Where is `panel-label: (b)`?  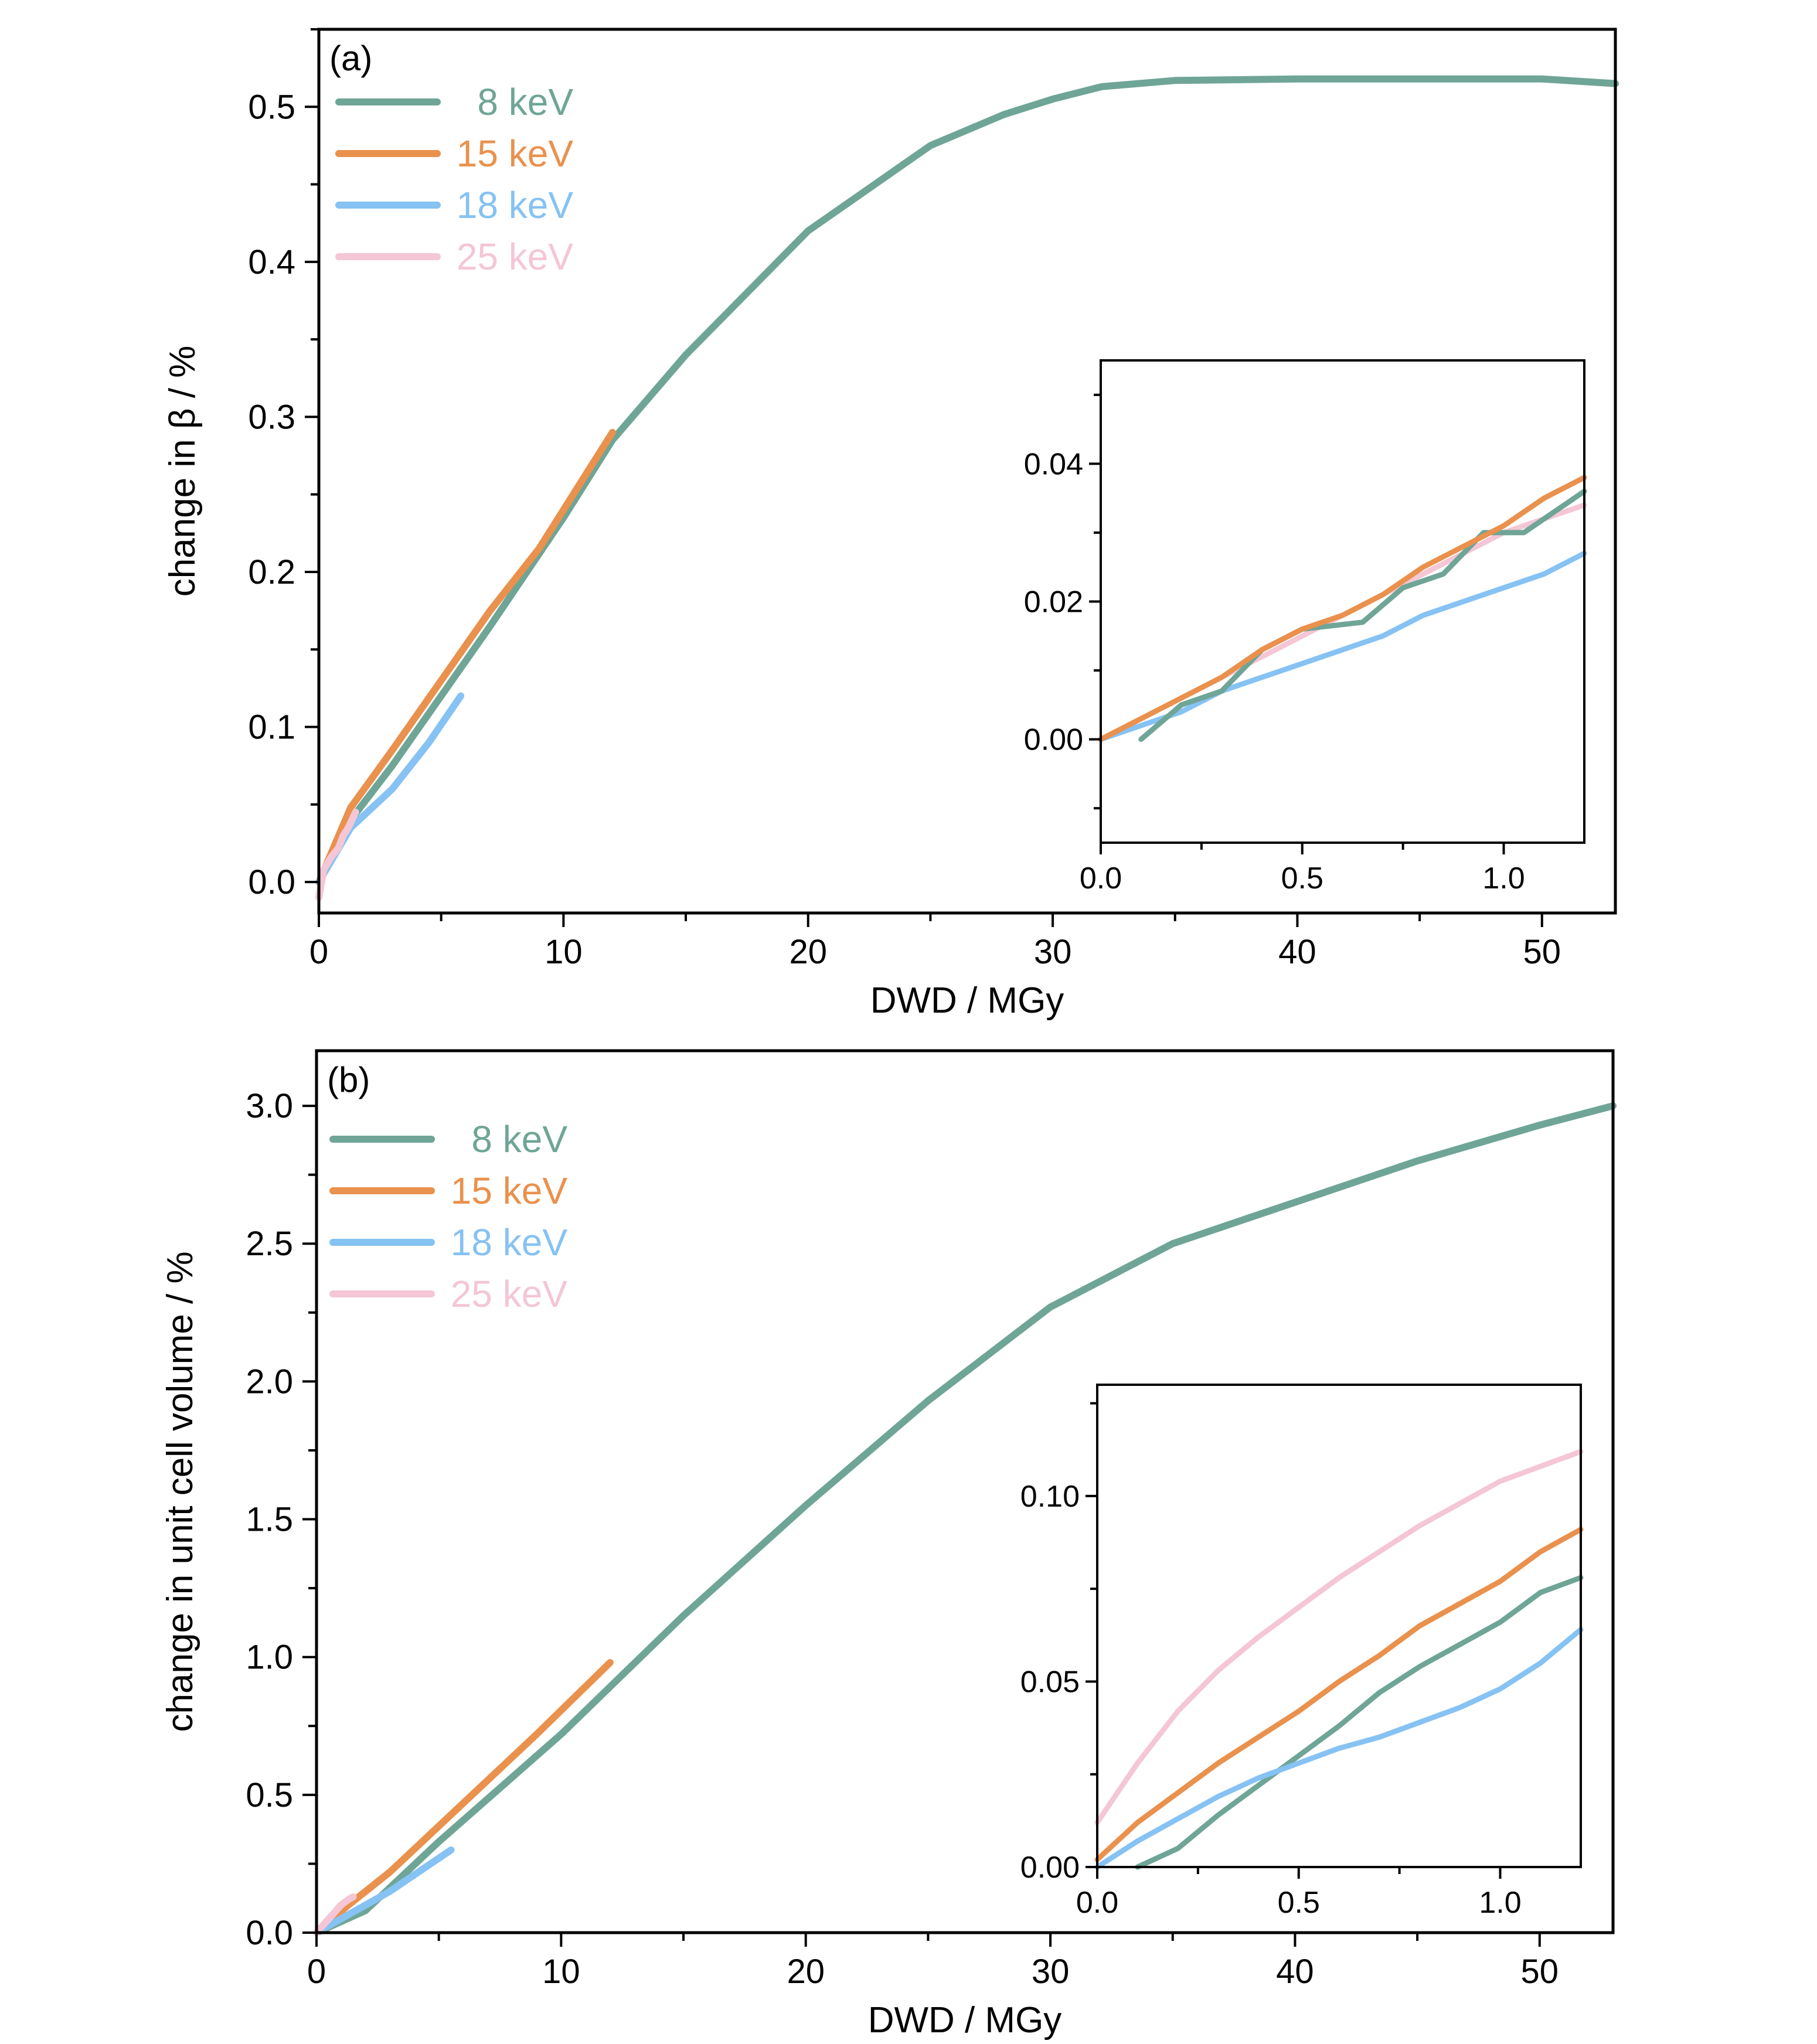 panel-label: (b) is located at coordinates (349, 1079).